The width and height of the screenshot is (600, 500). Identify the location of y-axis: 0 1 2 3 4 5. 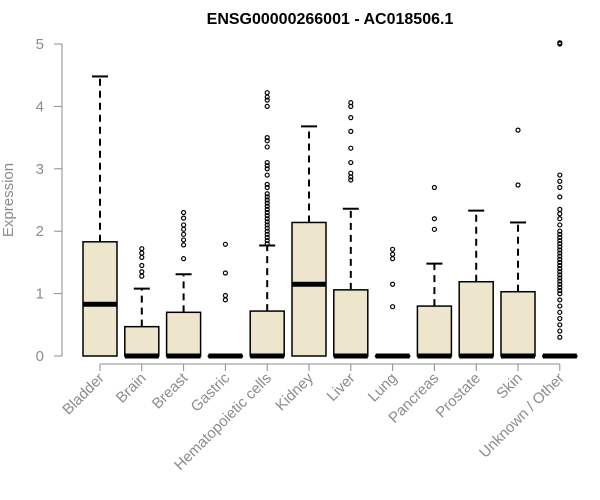
(49, 200).